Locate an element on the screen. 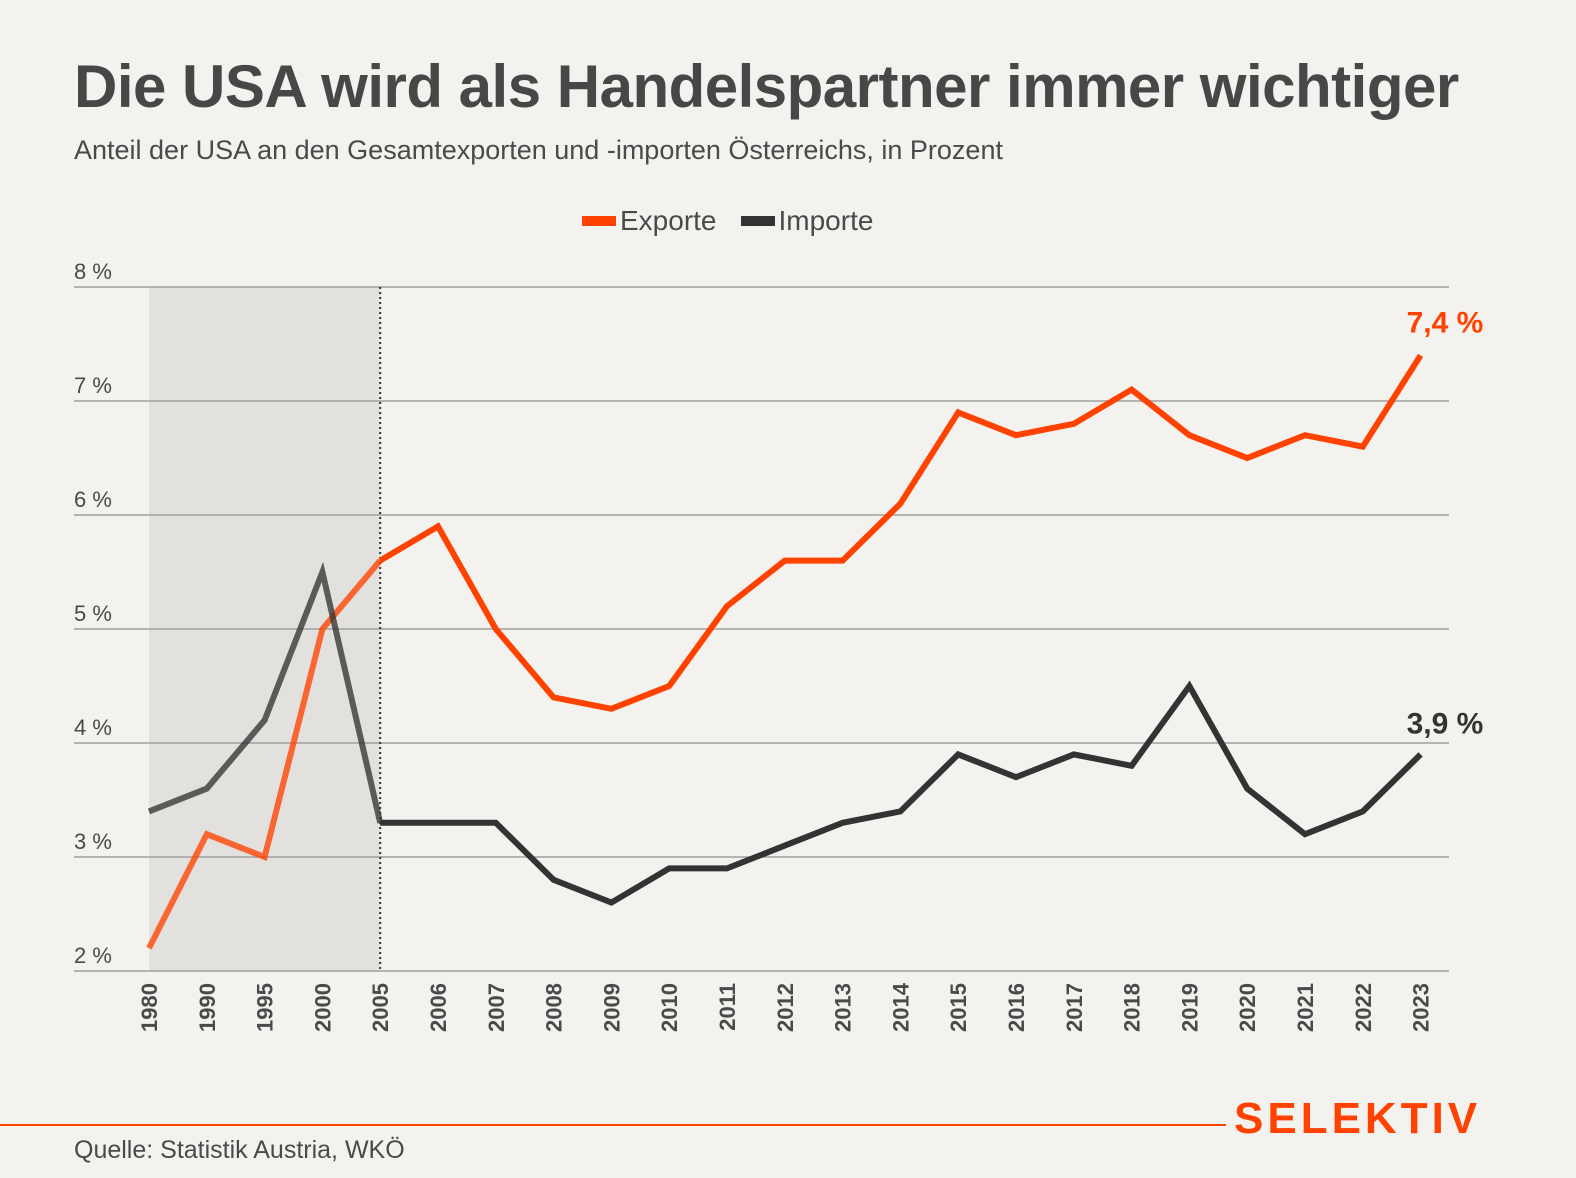 This screenshot has width=1576, height=1178. end-label-imports: 3,9 % is located at coordinates (1445, 723).